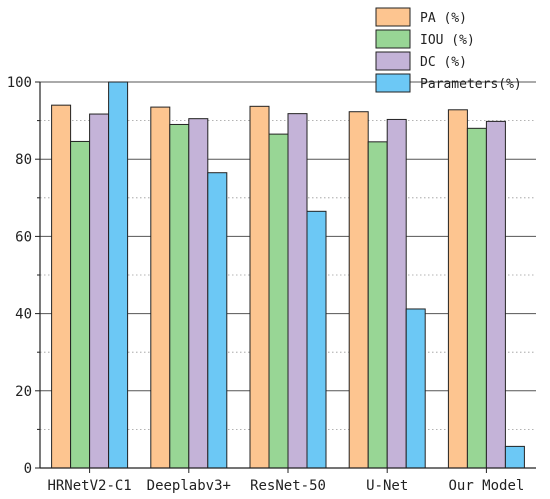  Describe the element at coordinates (471, 84) in the screenshot. I see `legend-label: Parameters(%)` at that location.